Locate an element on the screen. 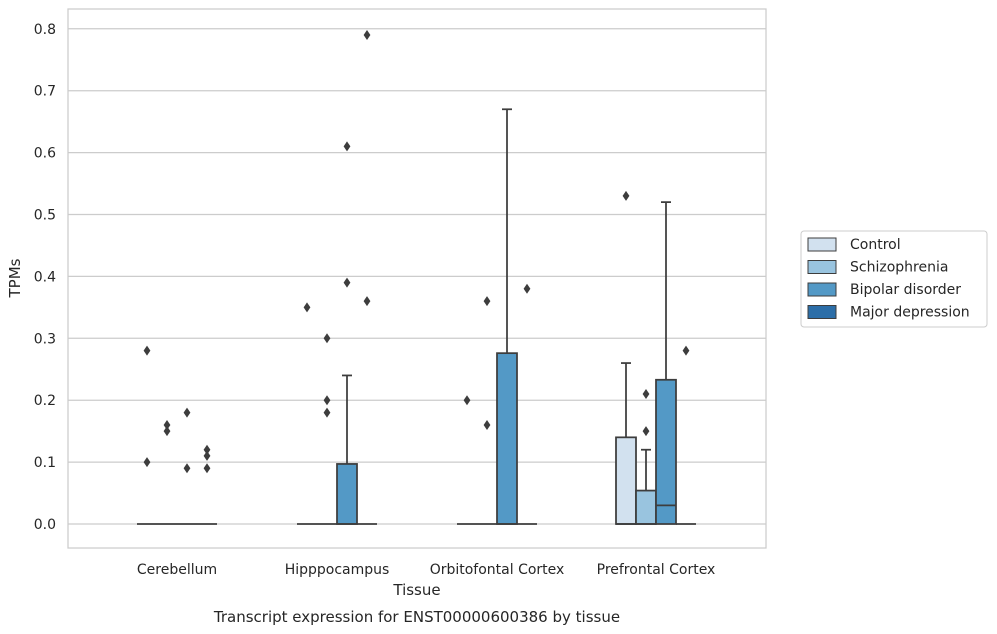 This screenshot has height=634, width=997. y-tick-label: 0.2 is located at coordinates (45, 401).